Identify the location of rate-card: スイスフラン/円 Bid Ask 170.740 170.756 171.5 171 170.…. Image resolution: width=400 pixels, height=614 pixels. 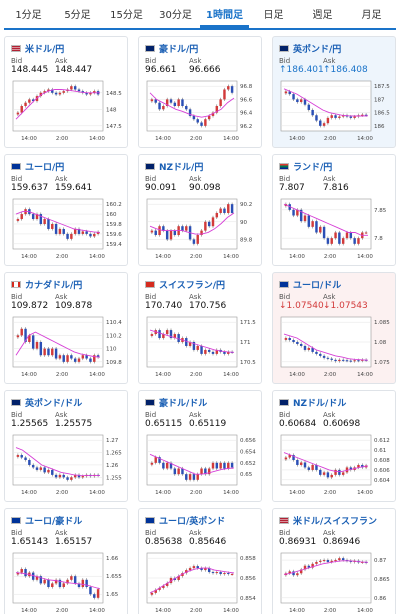
(200, 328).